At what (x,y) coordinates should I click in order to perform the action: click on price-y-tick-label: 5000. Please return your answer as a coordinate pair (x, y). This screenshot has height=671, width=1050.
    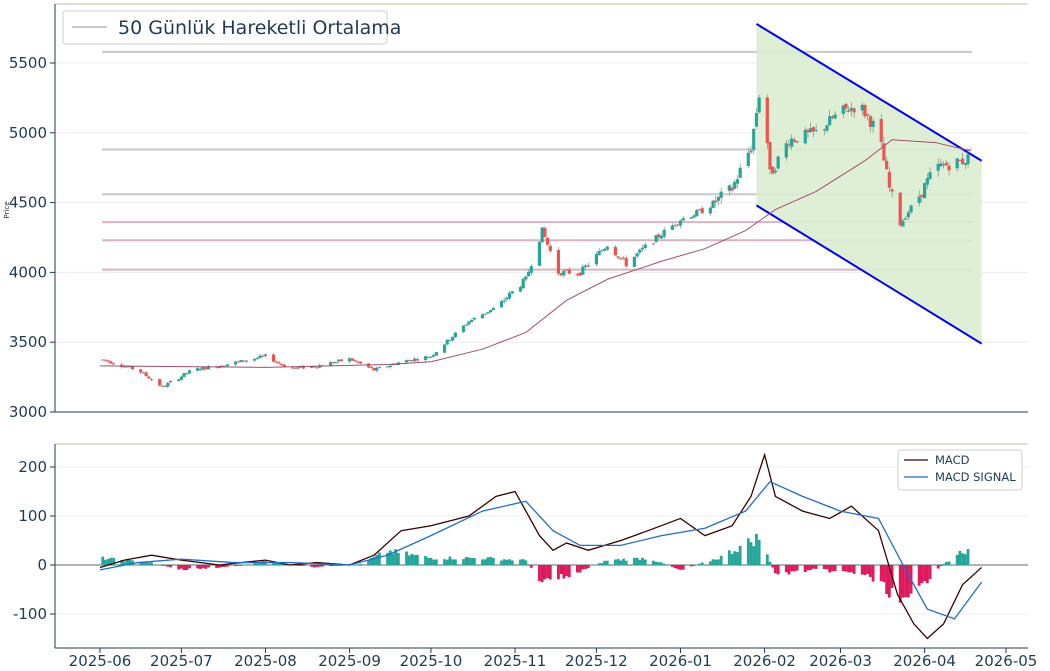
    Looking at the image, I should click on (28, 133).